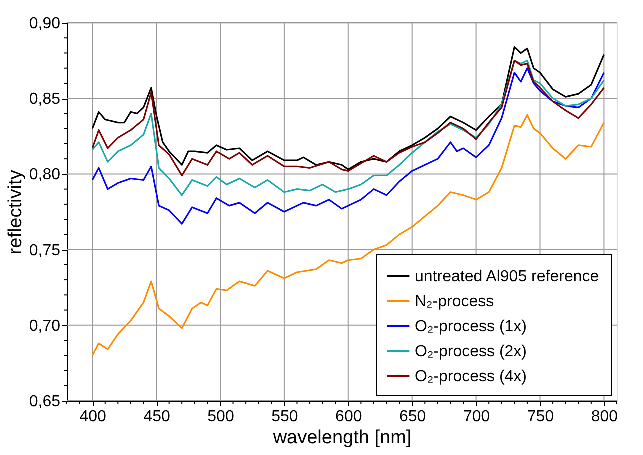 Image resolution: width=643 pixels, height=455 pixels. Describe the element at coordinates (412, 417) in the screenshot. I see `x-tick-label: 650` at that location.